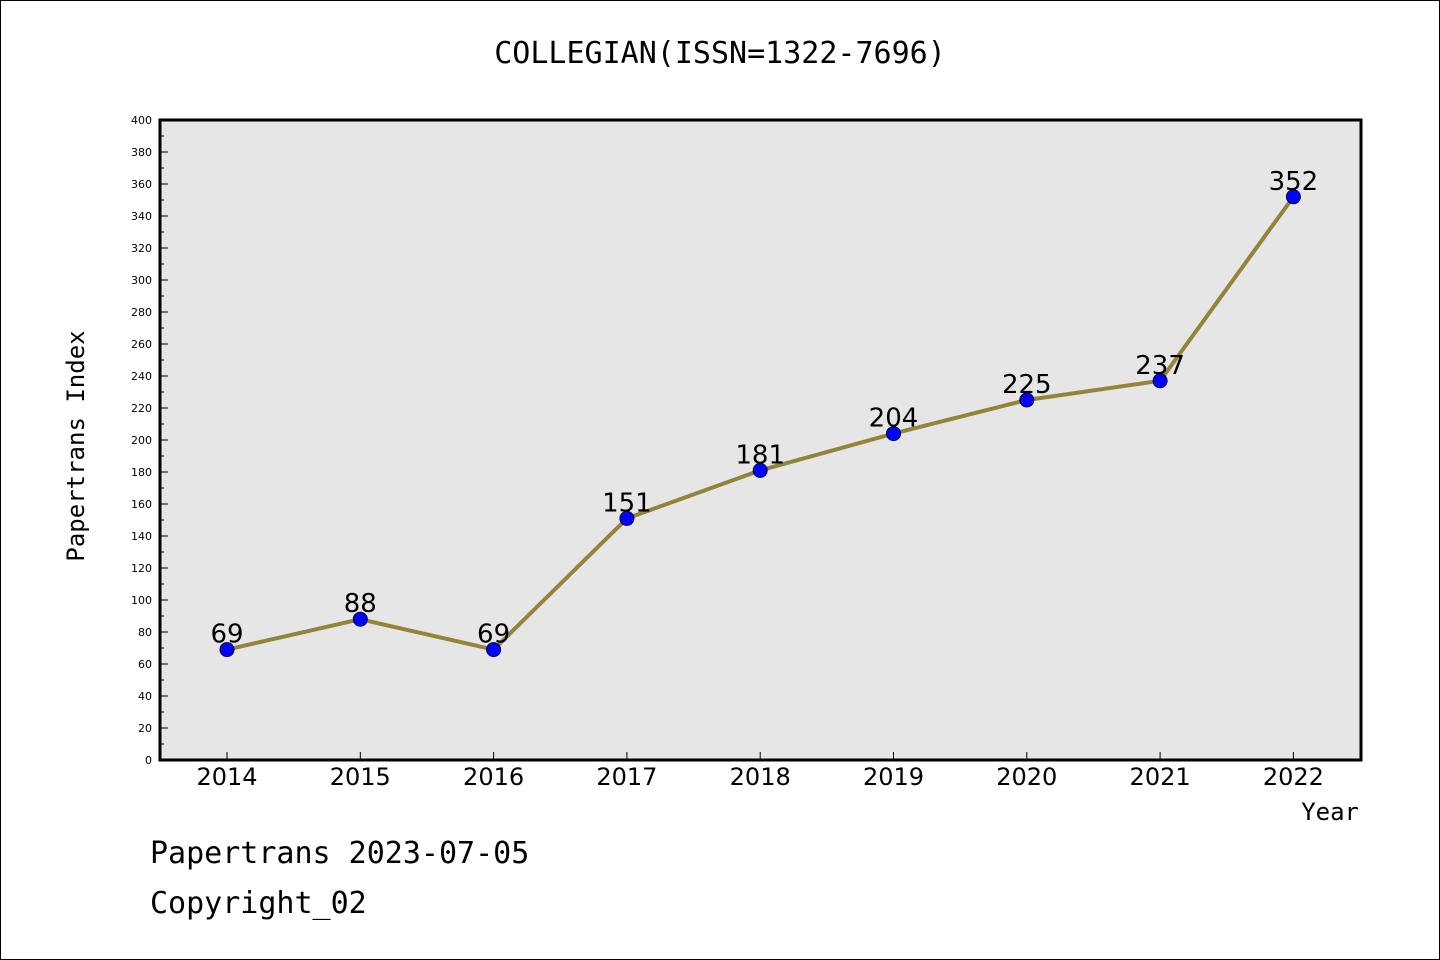 The height and width of the screenshot is (960, 1440). I want to click on x-tick-label: 2016, so click(493, 777).